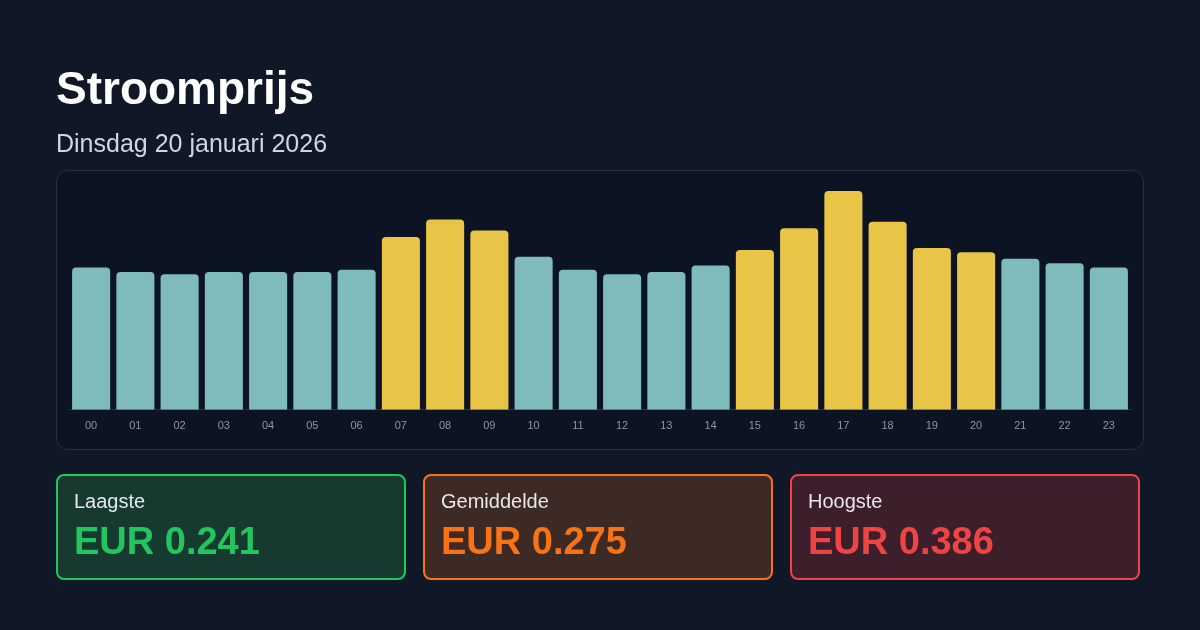 The height and width of the screenshot is (630, 1200). What do you see at coordinates (179, 425) in the screenshot?
I see `x-tick-label: 02` at bounding box center [179, 425].